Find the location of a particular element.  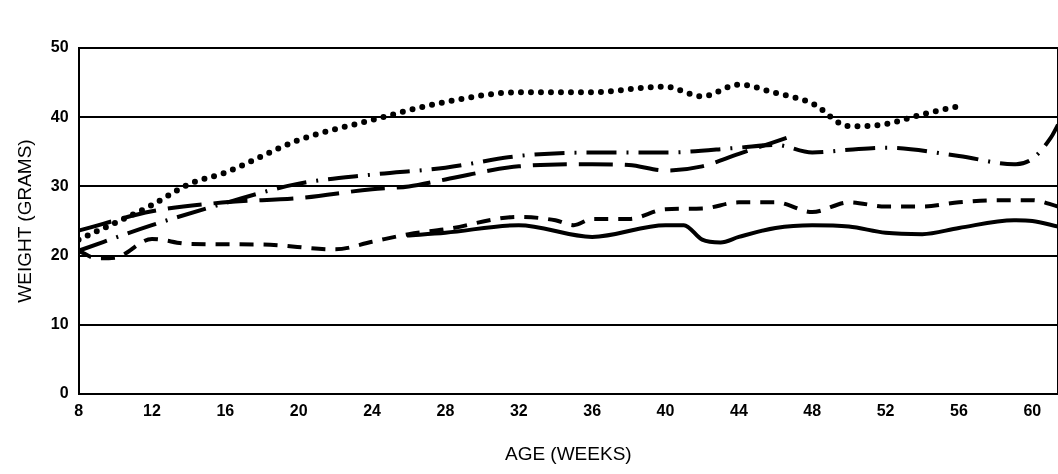

x-tick-label: 36 is located at coordinates (592, 411).